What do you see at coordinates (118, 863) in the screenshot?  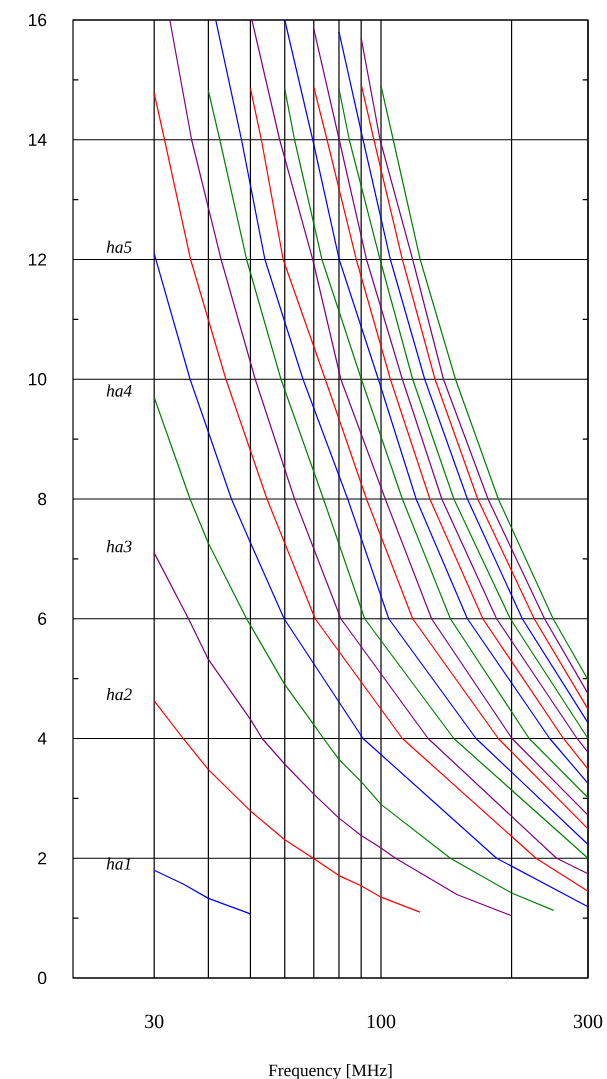 I see `annotation: ha1` at bounding box center [118, 863].